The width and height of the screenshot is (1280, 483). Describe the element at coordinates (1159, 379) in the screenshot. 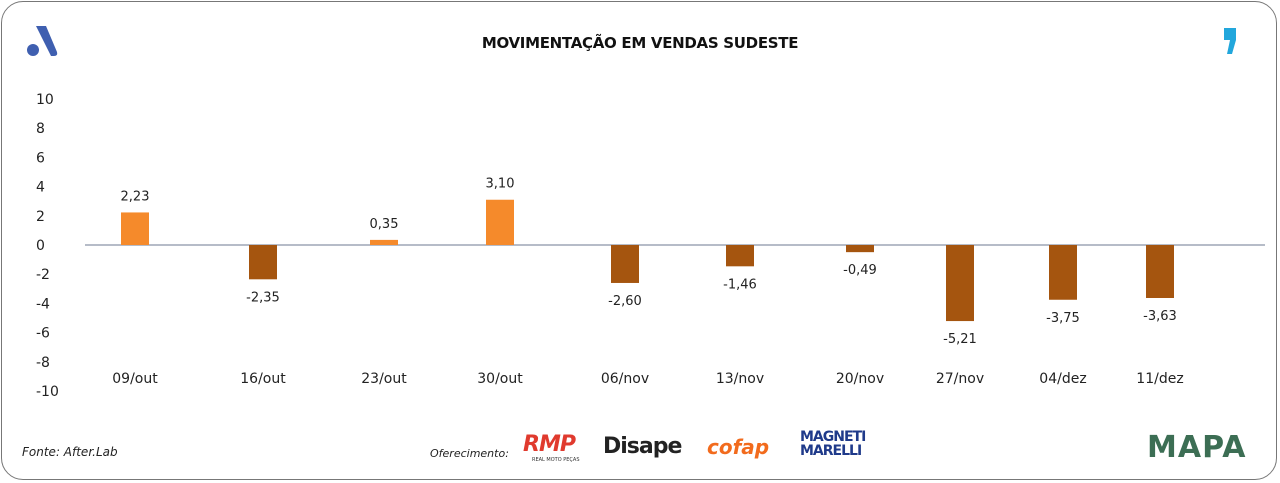

I see `x-tick-label: 11/dez` at that location.